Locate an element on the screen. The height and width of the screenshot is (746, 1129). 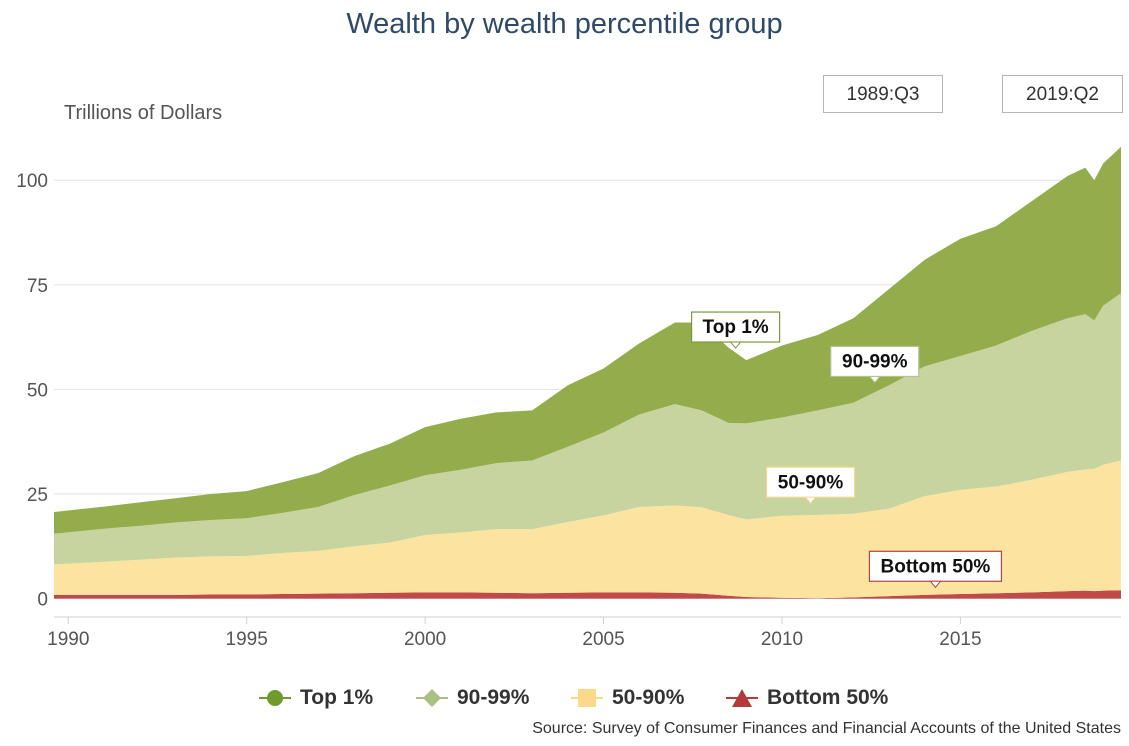
annotation-label: Top 1% is located at coordinates (735, 330).